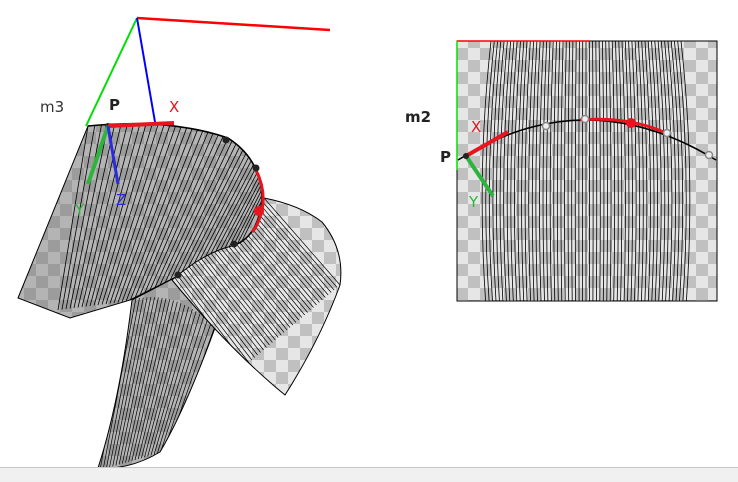  Describe the element at coordinates (259, 211) in the screenshot. I see `highlight-point-left` at that location.